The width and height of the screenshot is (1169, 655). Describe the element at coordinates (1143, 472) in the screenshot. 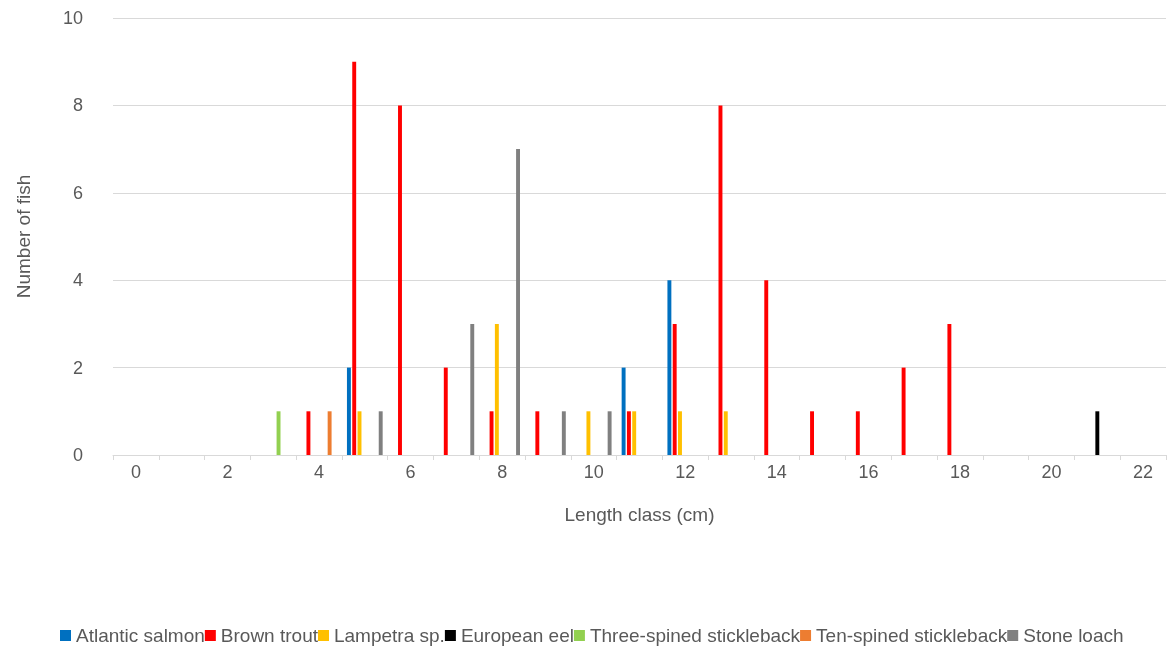

I see `x-tick-label: 22` at that location.